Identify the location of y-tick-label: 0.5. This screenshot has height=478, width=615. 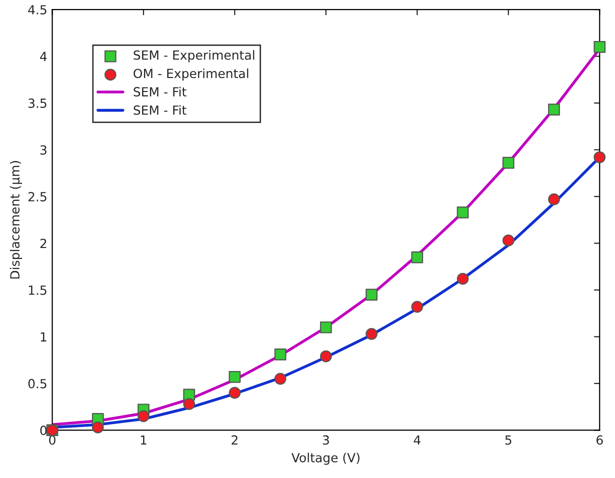
(37, 383).